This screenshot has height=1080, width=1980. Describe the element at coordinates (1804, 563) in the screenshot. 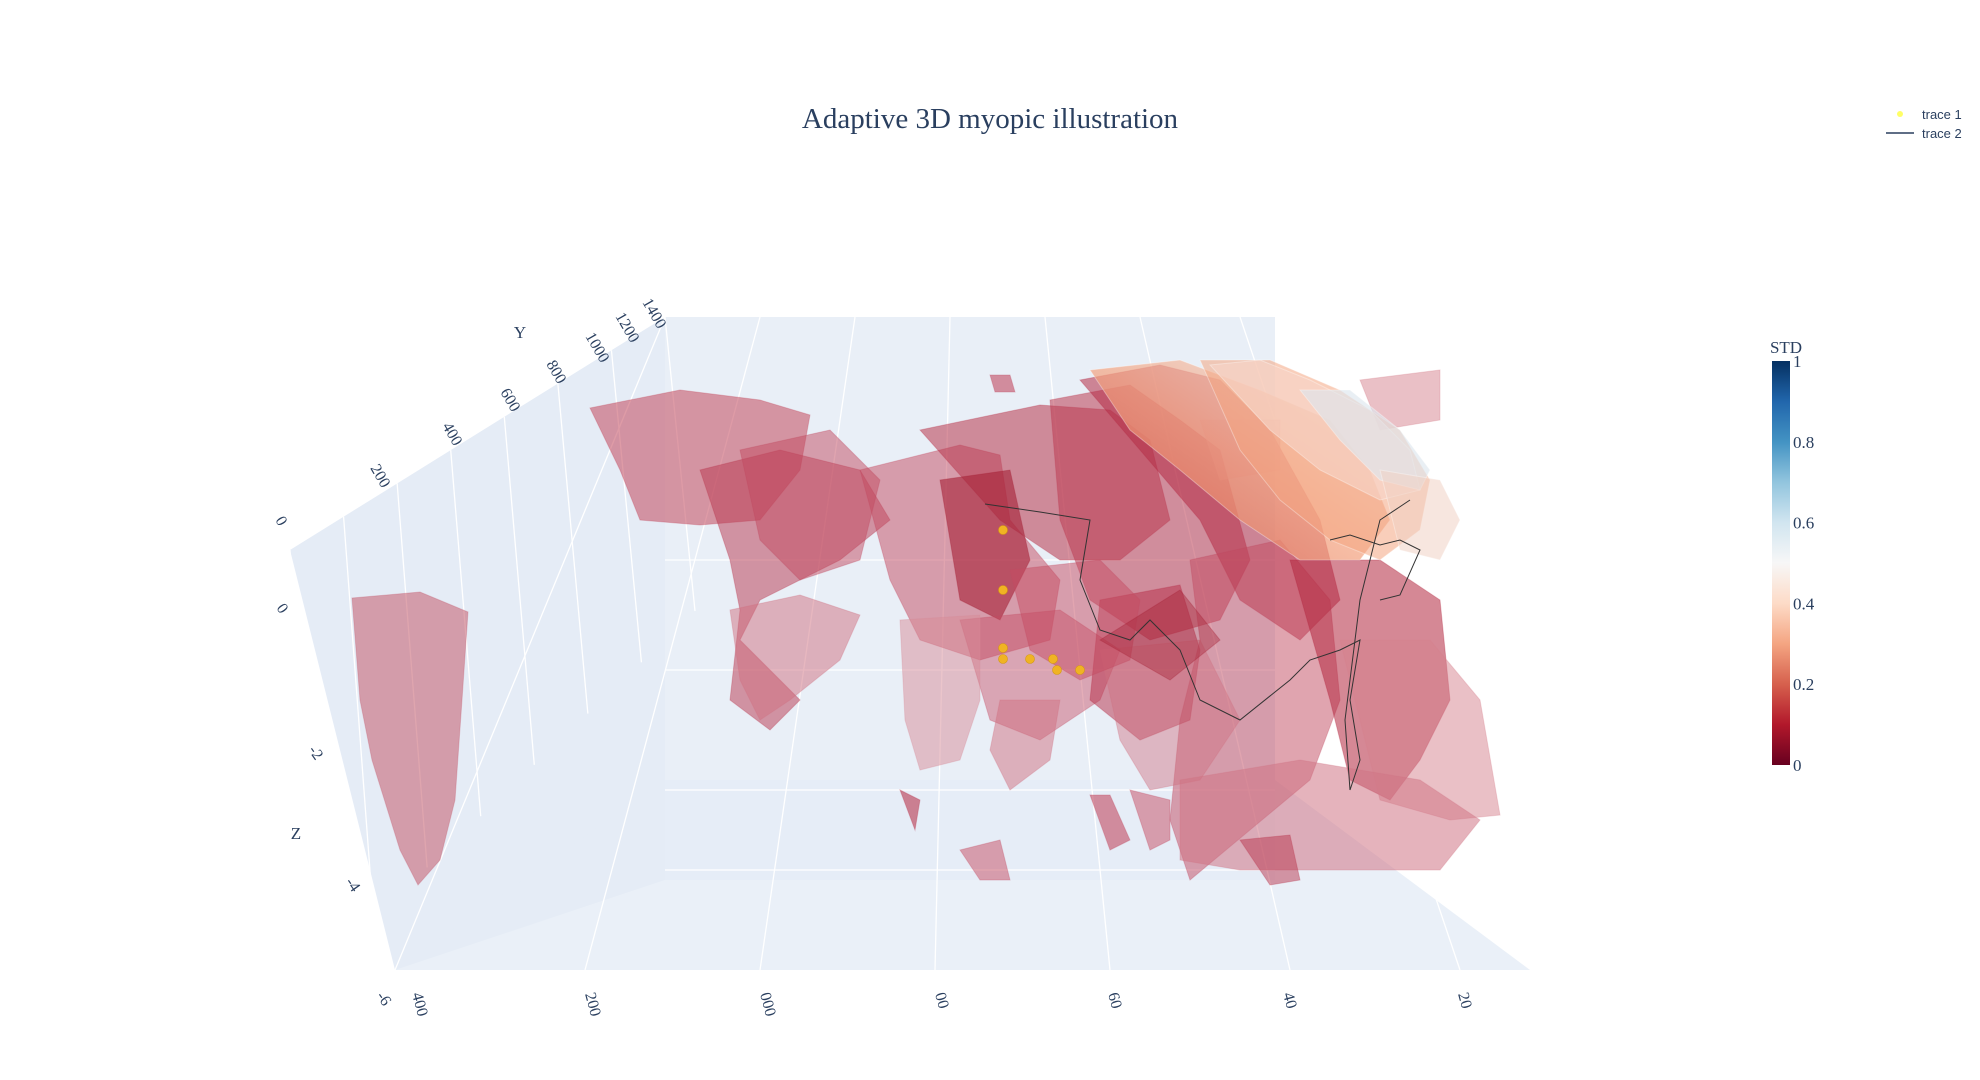

I see `colorbar-ticks: 0 0.2 0.4 0.6 0.8 1` at that location.